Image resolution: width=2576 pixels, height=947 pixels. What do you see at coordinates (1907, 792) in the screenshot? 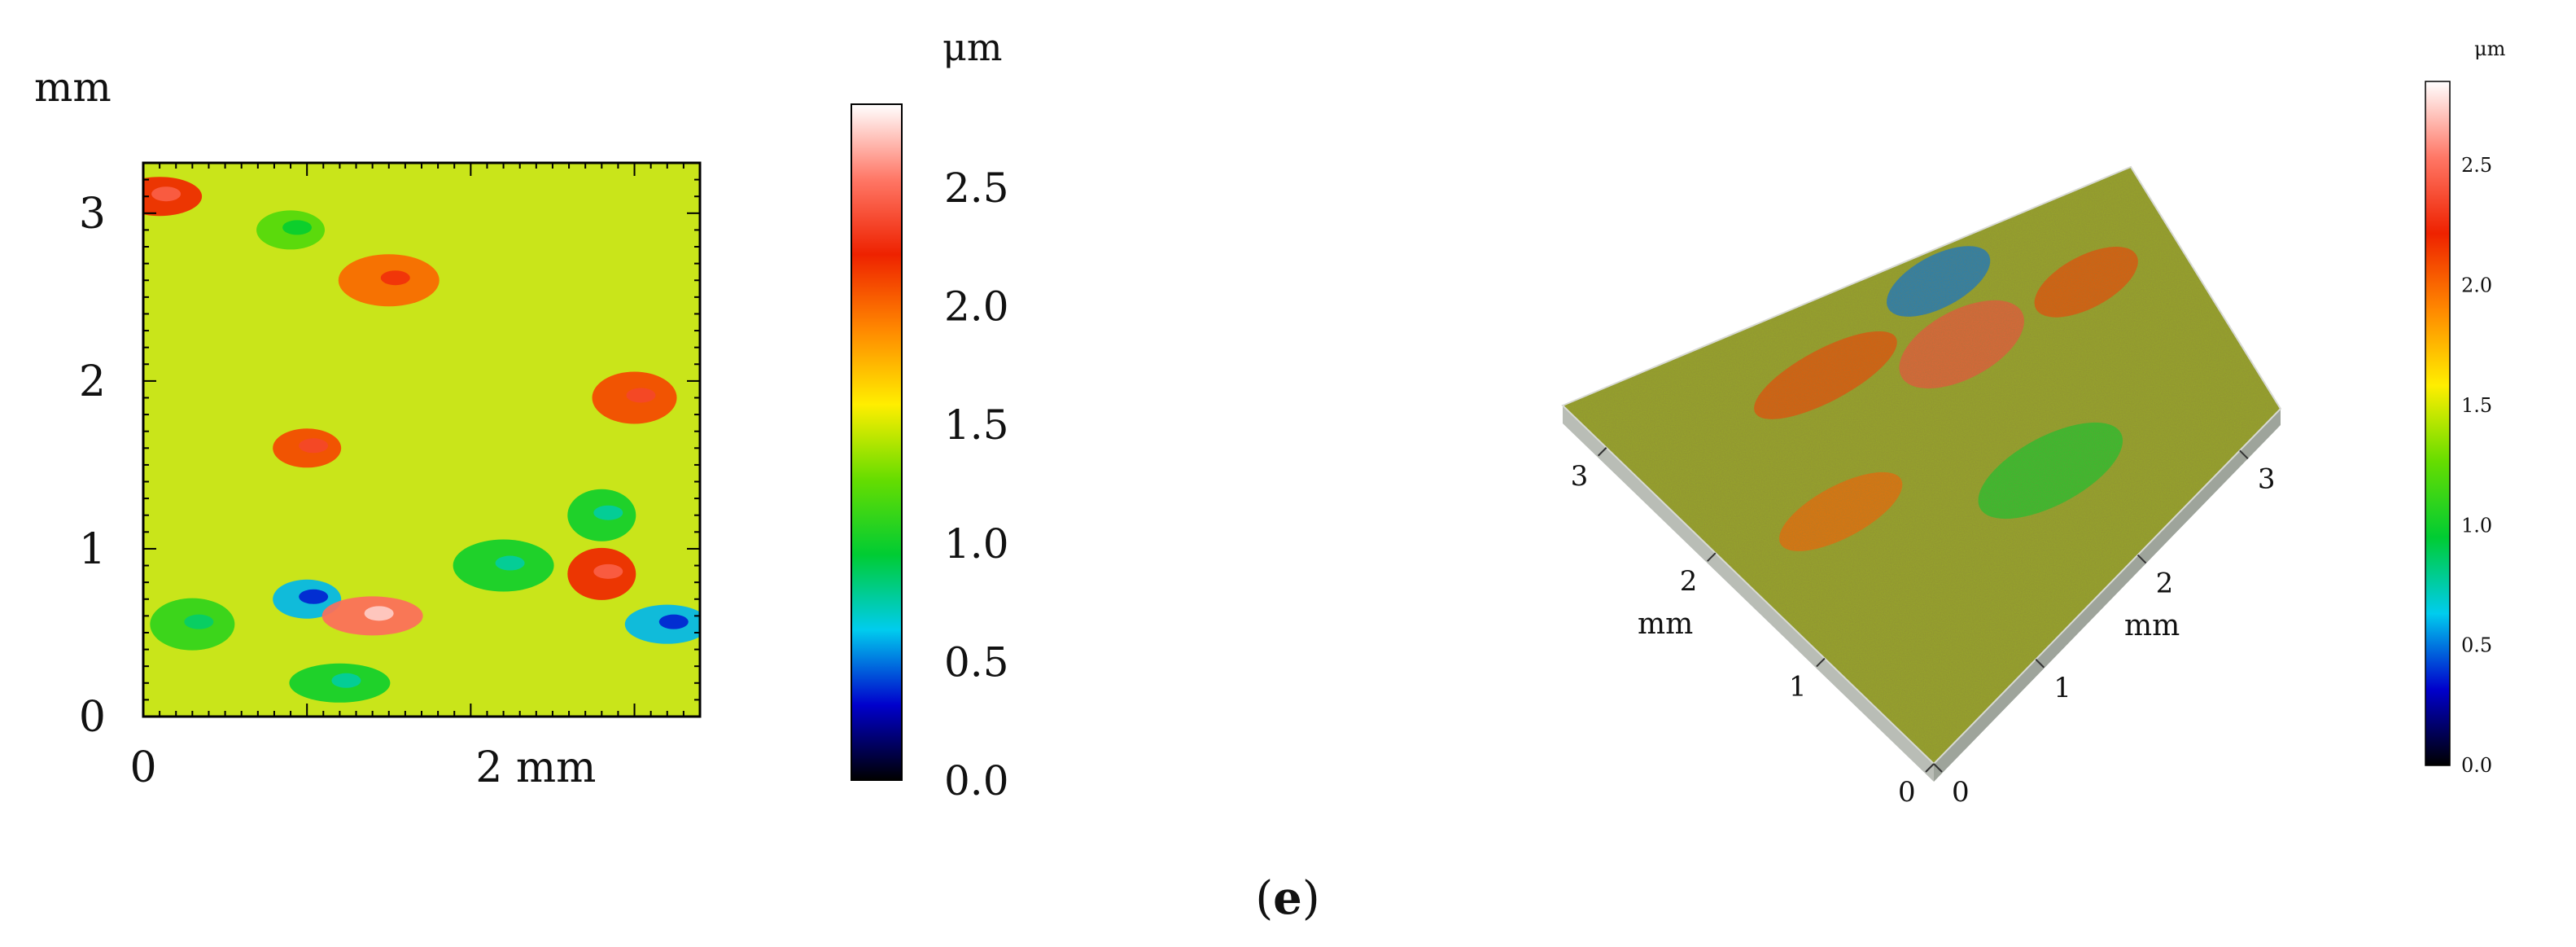
I see `surface-y-tick-label: 0` at bounding box center [1907, 792].